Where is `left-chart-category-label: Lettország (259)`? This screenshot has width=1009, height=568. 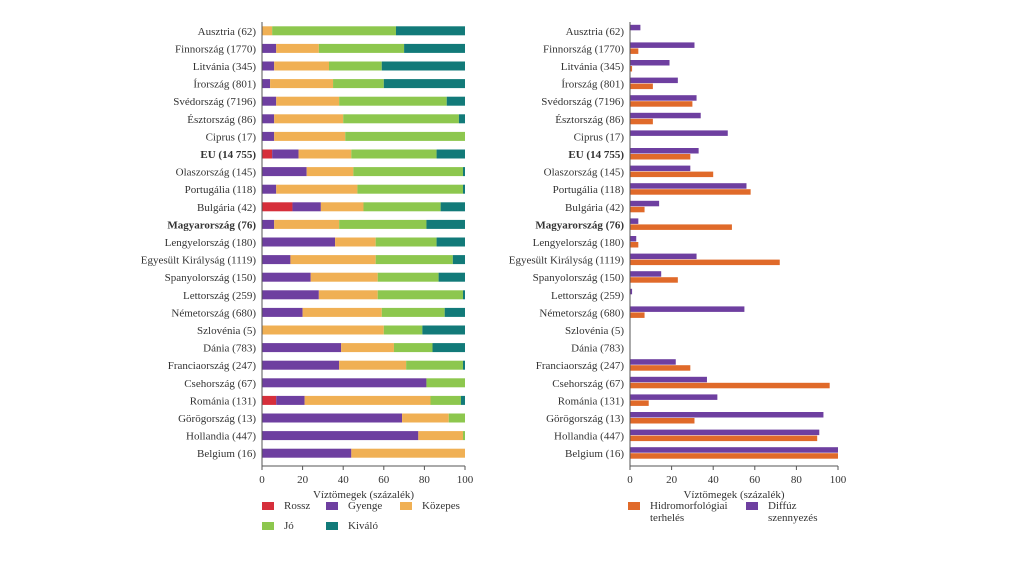 left-chart-category-label: Lettország (259) is located at coordinates (219, 296).